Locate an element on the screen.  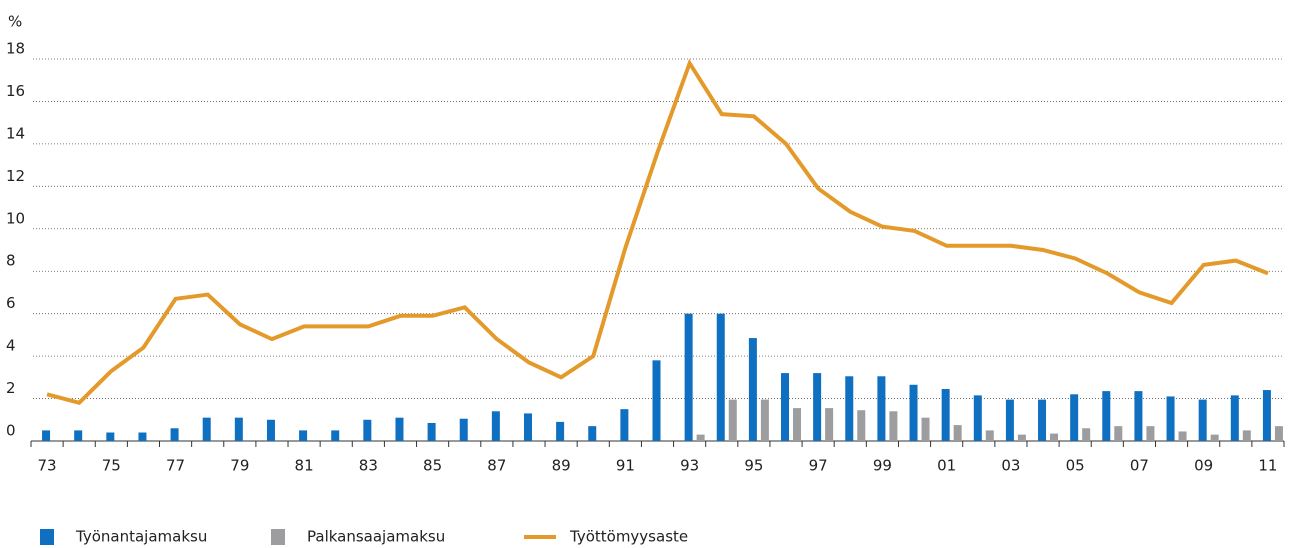
y-tick-label: 0 is located at coordinates (11, 431).